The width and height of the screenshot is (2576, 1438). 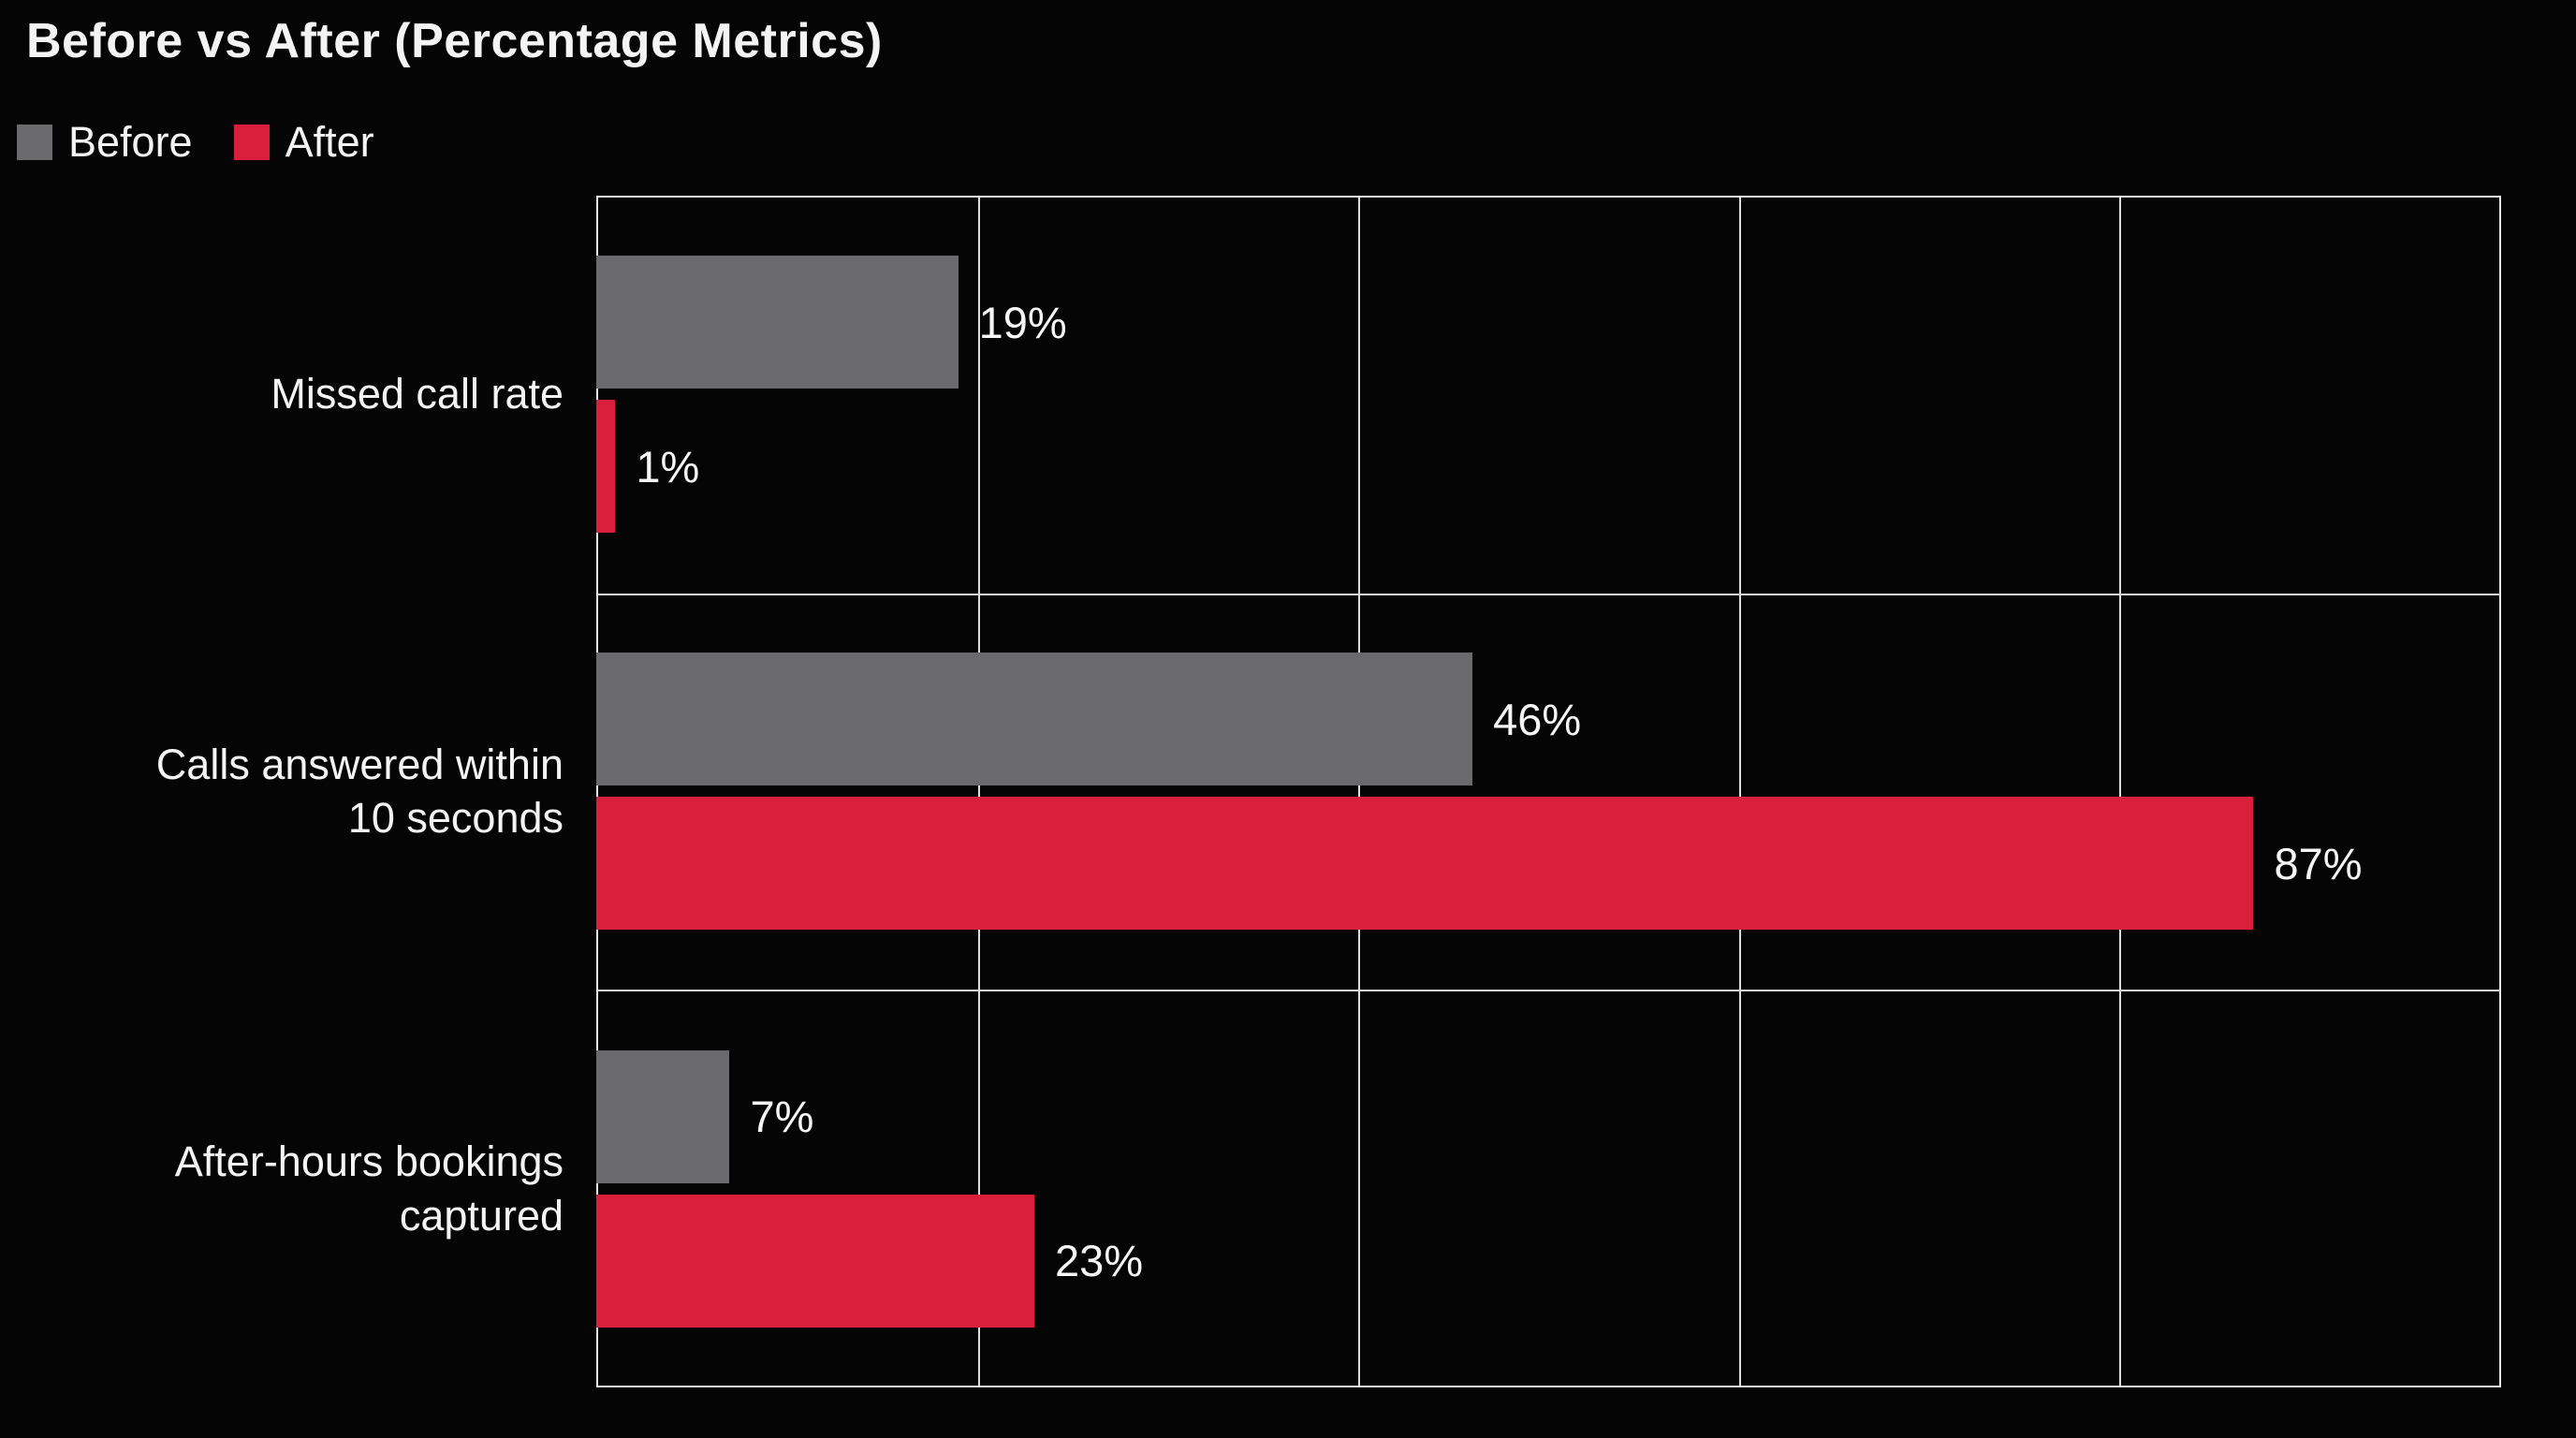 I want to click on bar-group: 46% 87%, so click(x=1548, y=792).